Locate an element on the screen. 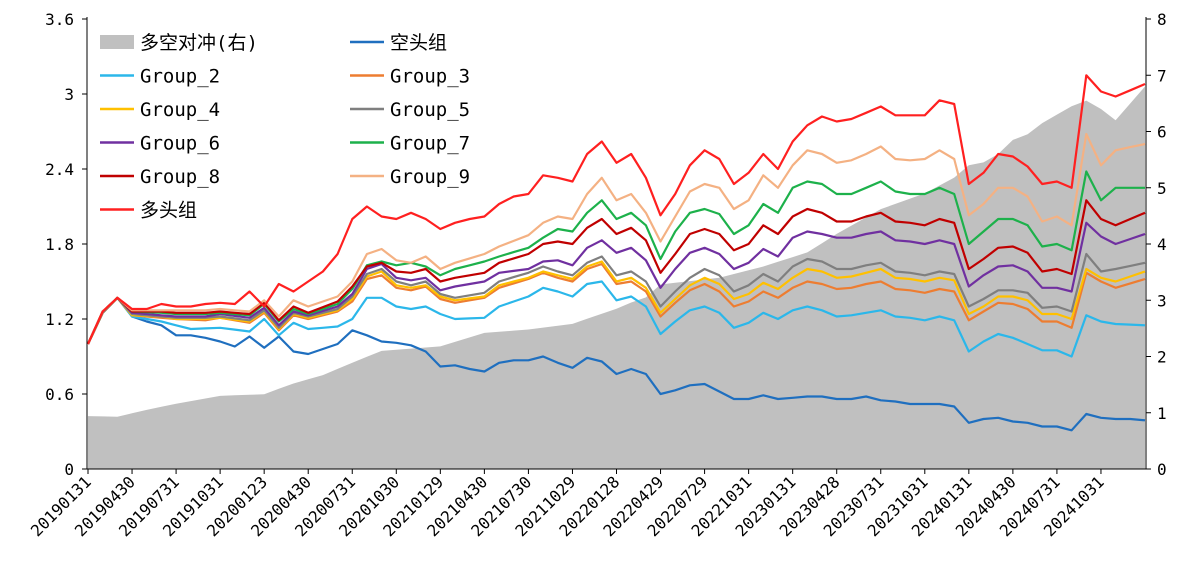 The width and height of the screenshot is (1200, 576). right-tick-label: 0 is located at coordinates (1162, 469).